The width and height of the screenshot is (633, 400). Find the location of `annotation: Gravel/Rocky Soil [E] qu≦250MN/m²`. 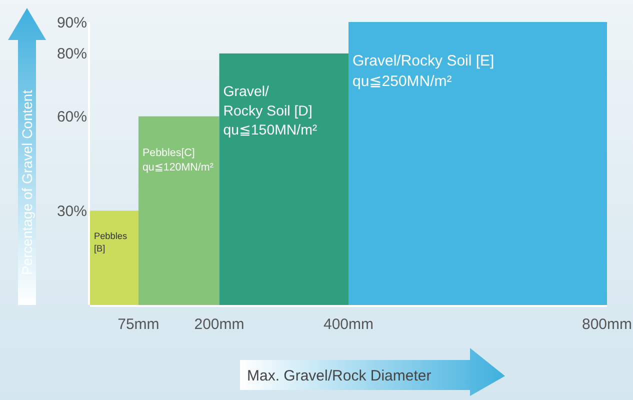

annotation: Gravel/Rocky Soil [E] qu≦250MN/m² is located at coordinates (423, 71).